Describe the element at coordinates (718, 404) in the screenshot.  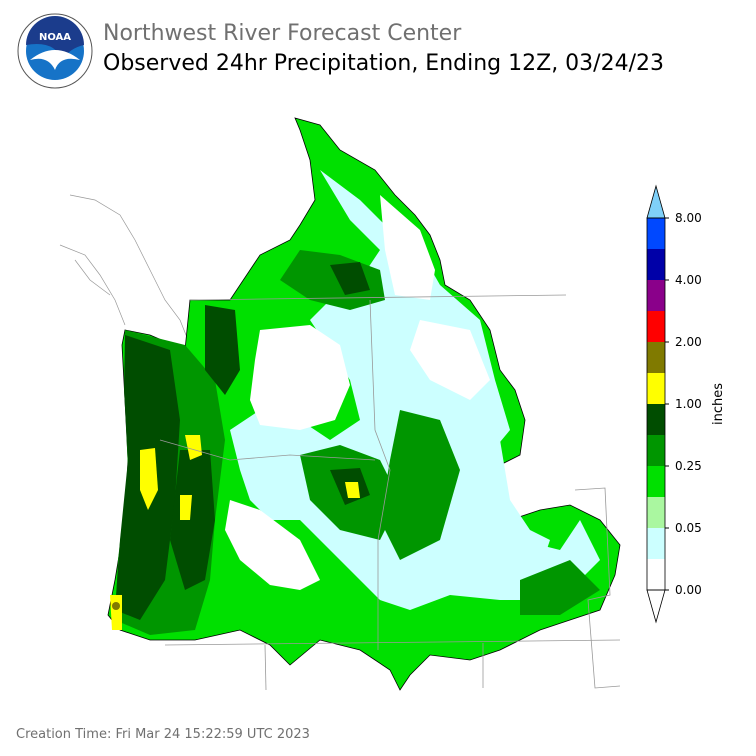
I see `legend-label: inches` at that location.